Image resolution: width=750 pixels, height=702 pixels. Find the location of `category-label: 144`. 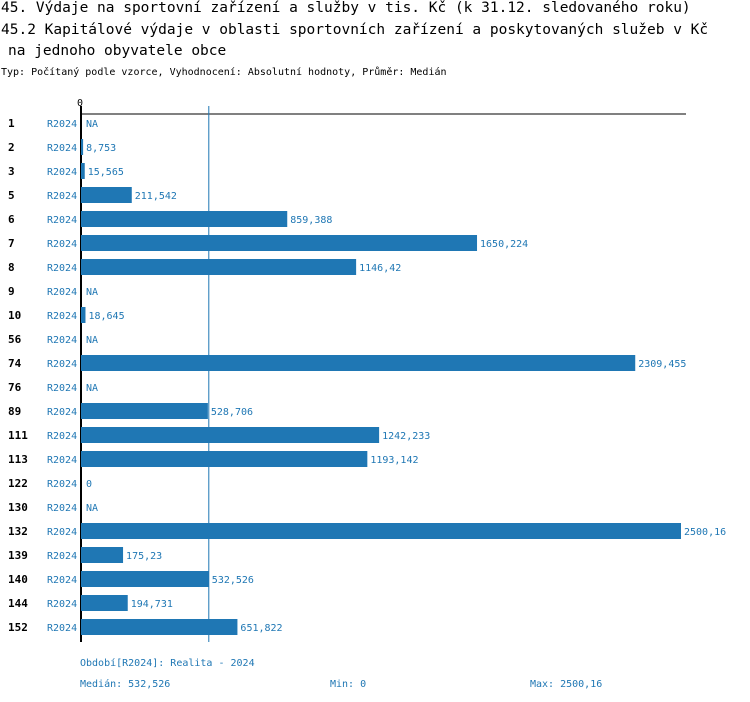

category-label: 144 is located at coordinates (18, 603).